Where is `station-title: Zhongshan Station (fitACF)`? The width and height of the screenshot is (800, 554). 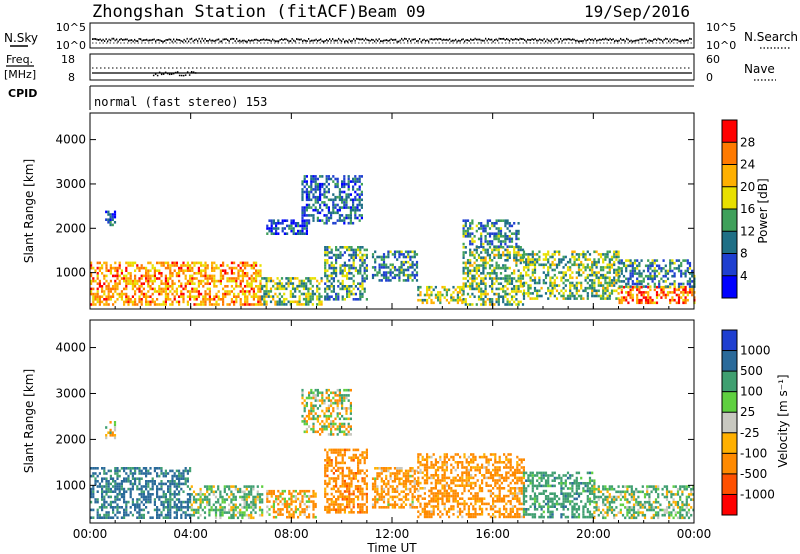 station-title: Zhongshan Station (fitACF) is located at coordinates (225, 12).